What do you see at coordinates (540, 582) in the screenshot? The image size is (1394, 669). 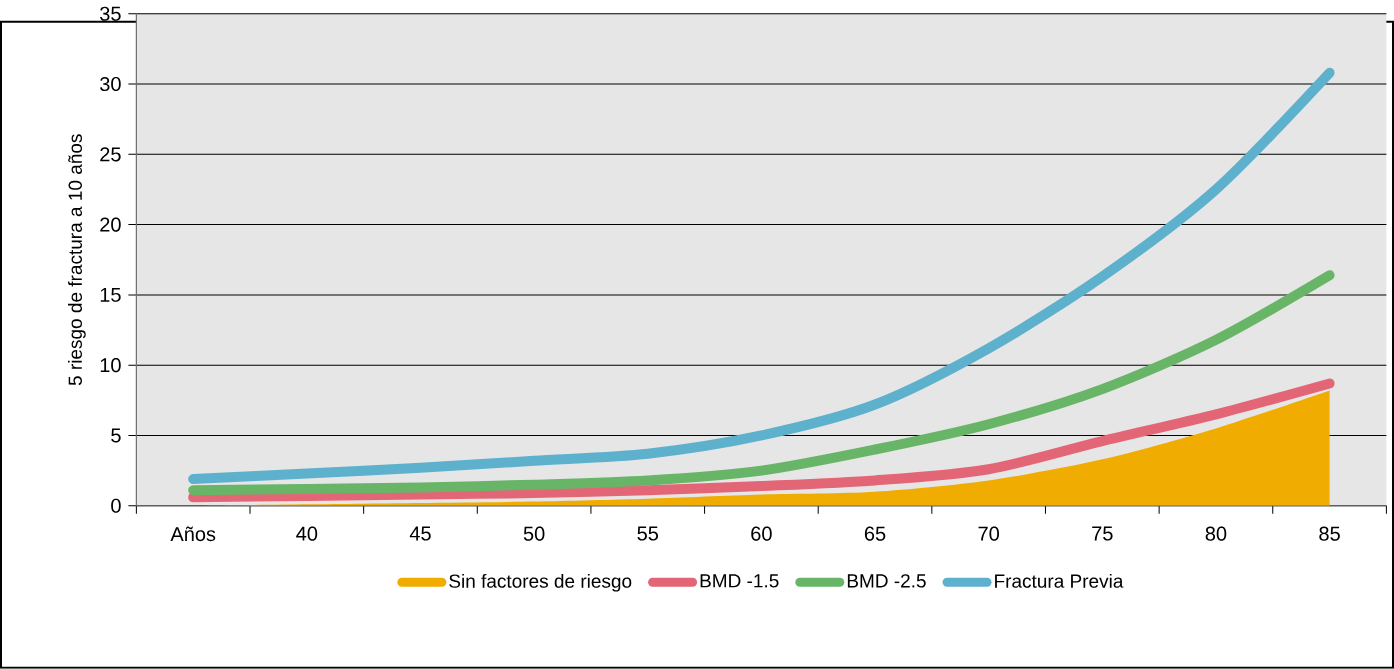 I see `legend-label: Sin factores de riesgo` at bounding box center [540, 582].